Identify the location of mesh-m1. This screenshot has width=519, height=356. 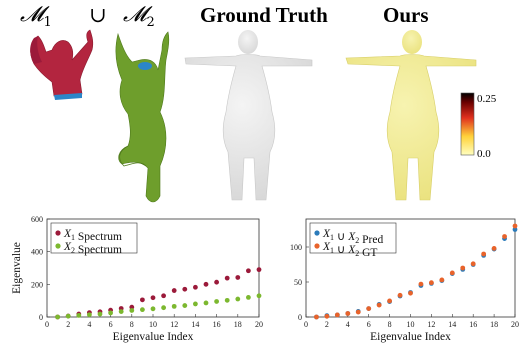
(62, 64).